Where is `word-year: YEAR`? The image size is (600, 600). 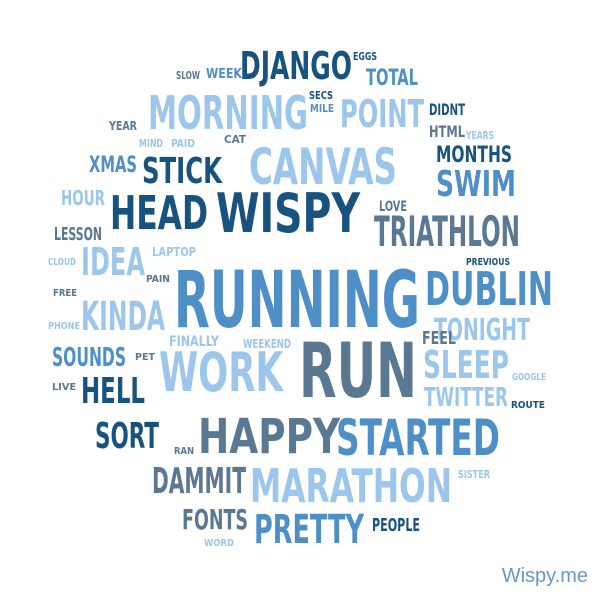
word-year: YEAR is located at coordinates (122, 126).